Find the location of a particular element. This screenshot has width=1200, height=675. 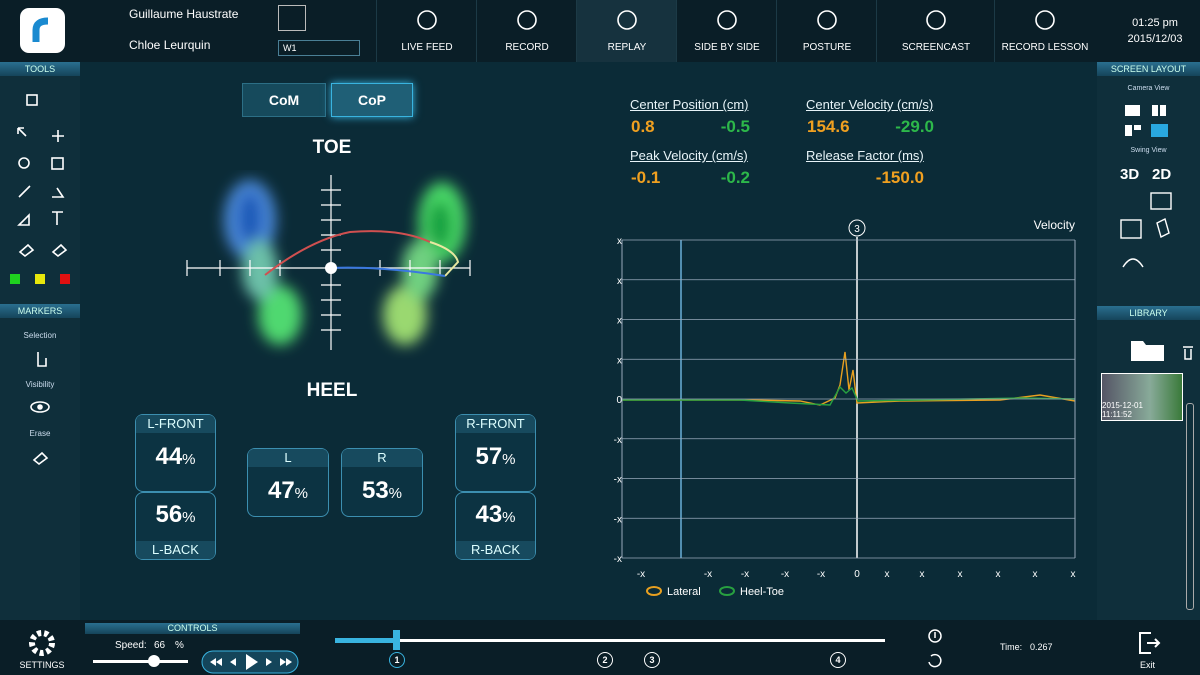

timeline-marker: 4 is located at coordinates (838, 660).